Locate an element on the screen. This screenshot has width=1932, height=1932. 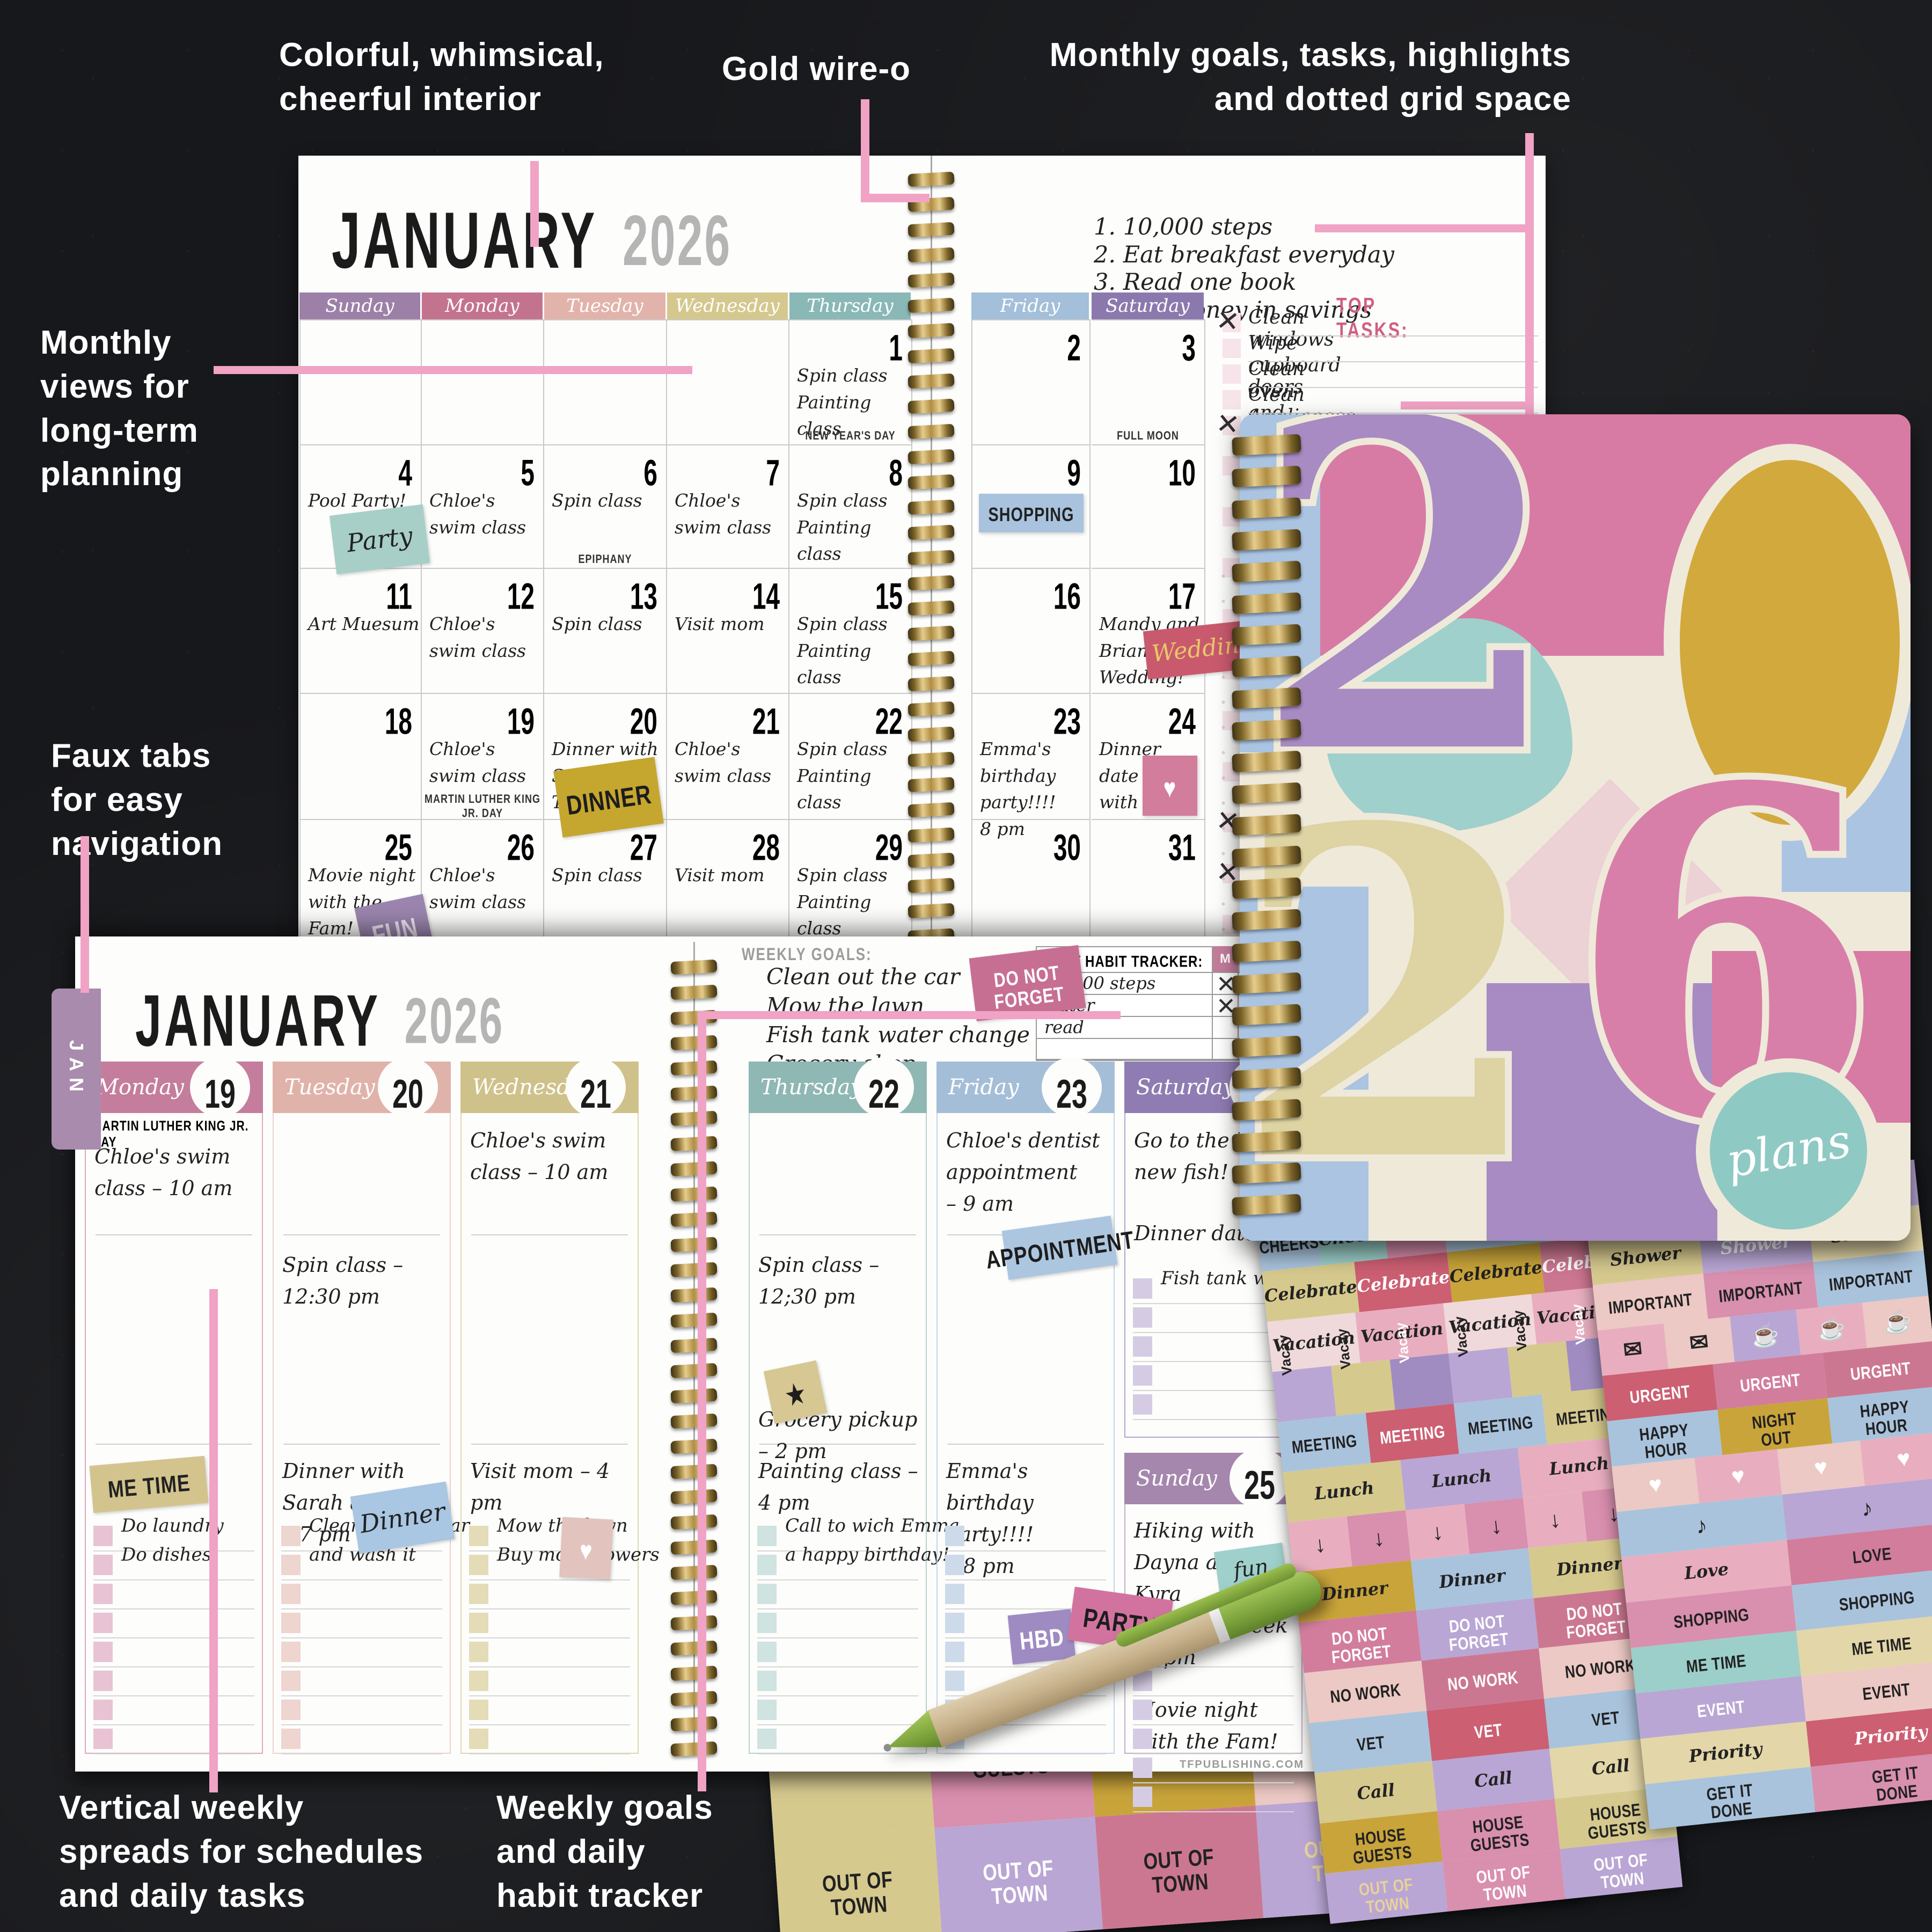
monthly-day-header-label: Saturday is located at coordinates (1148, 306).